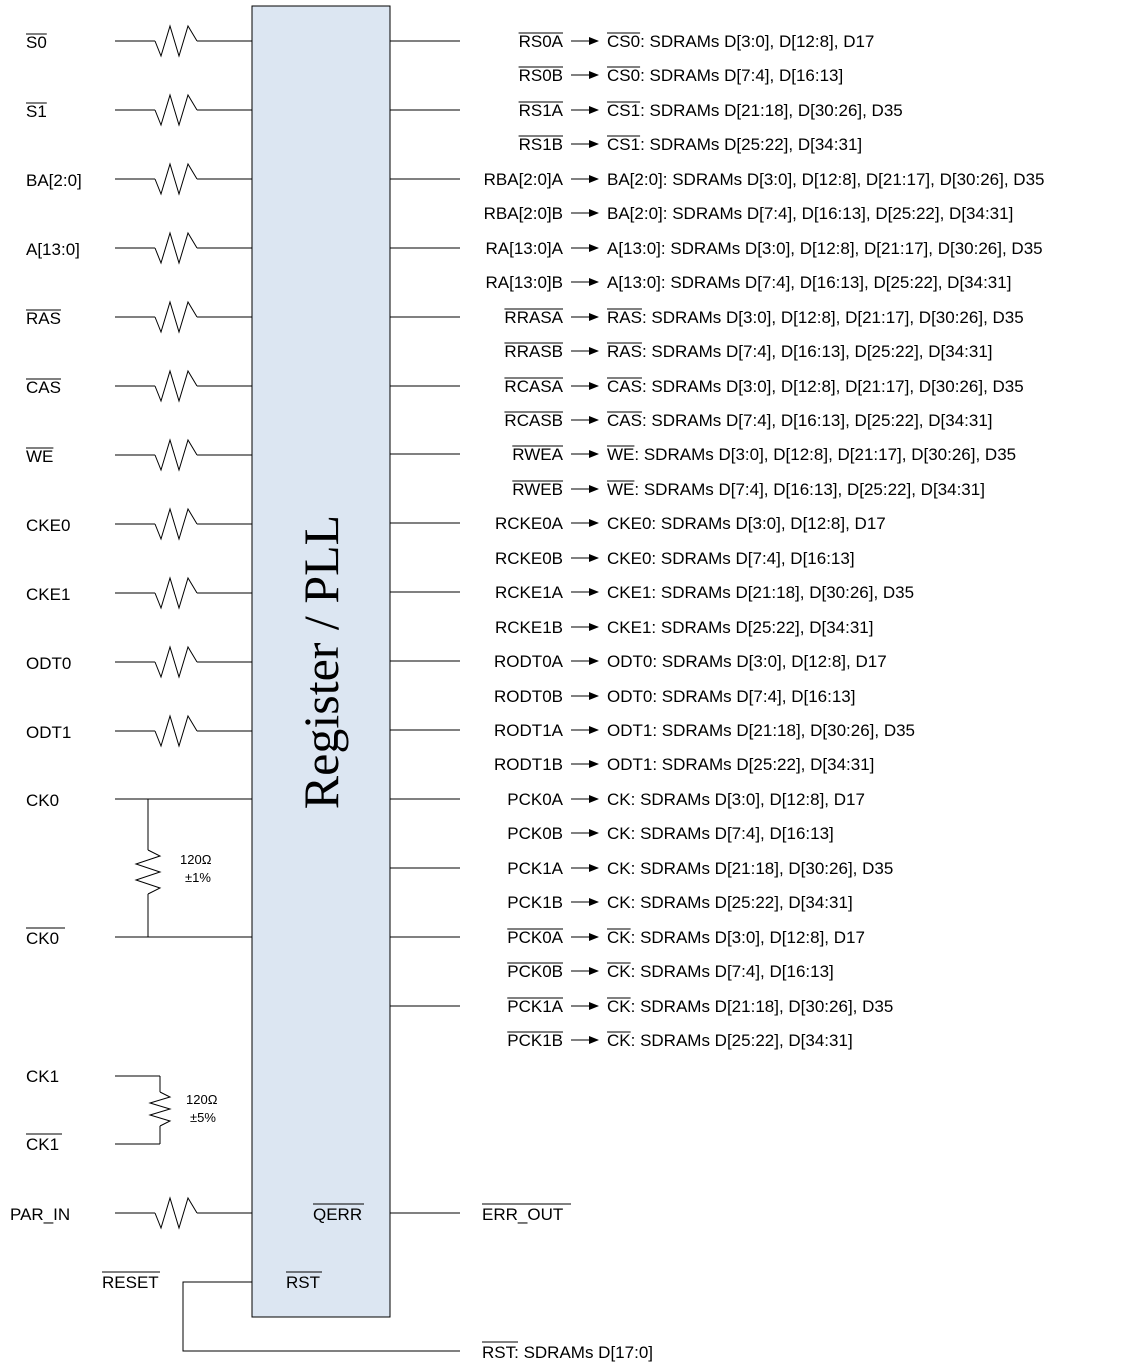 The width and height of the screenshot is (1137, 1362). I want to click on output-signal-label: RBA[2:0]B, so click(523, 213).